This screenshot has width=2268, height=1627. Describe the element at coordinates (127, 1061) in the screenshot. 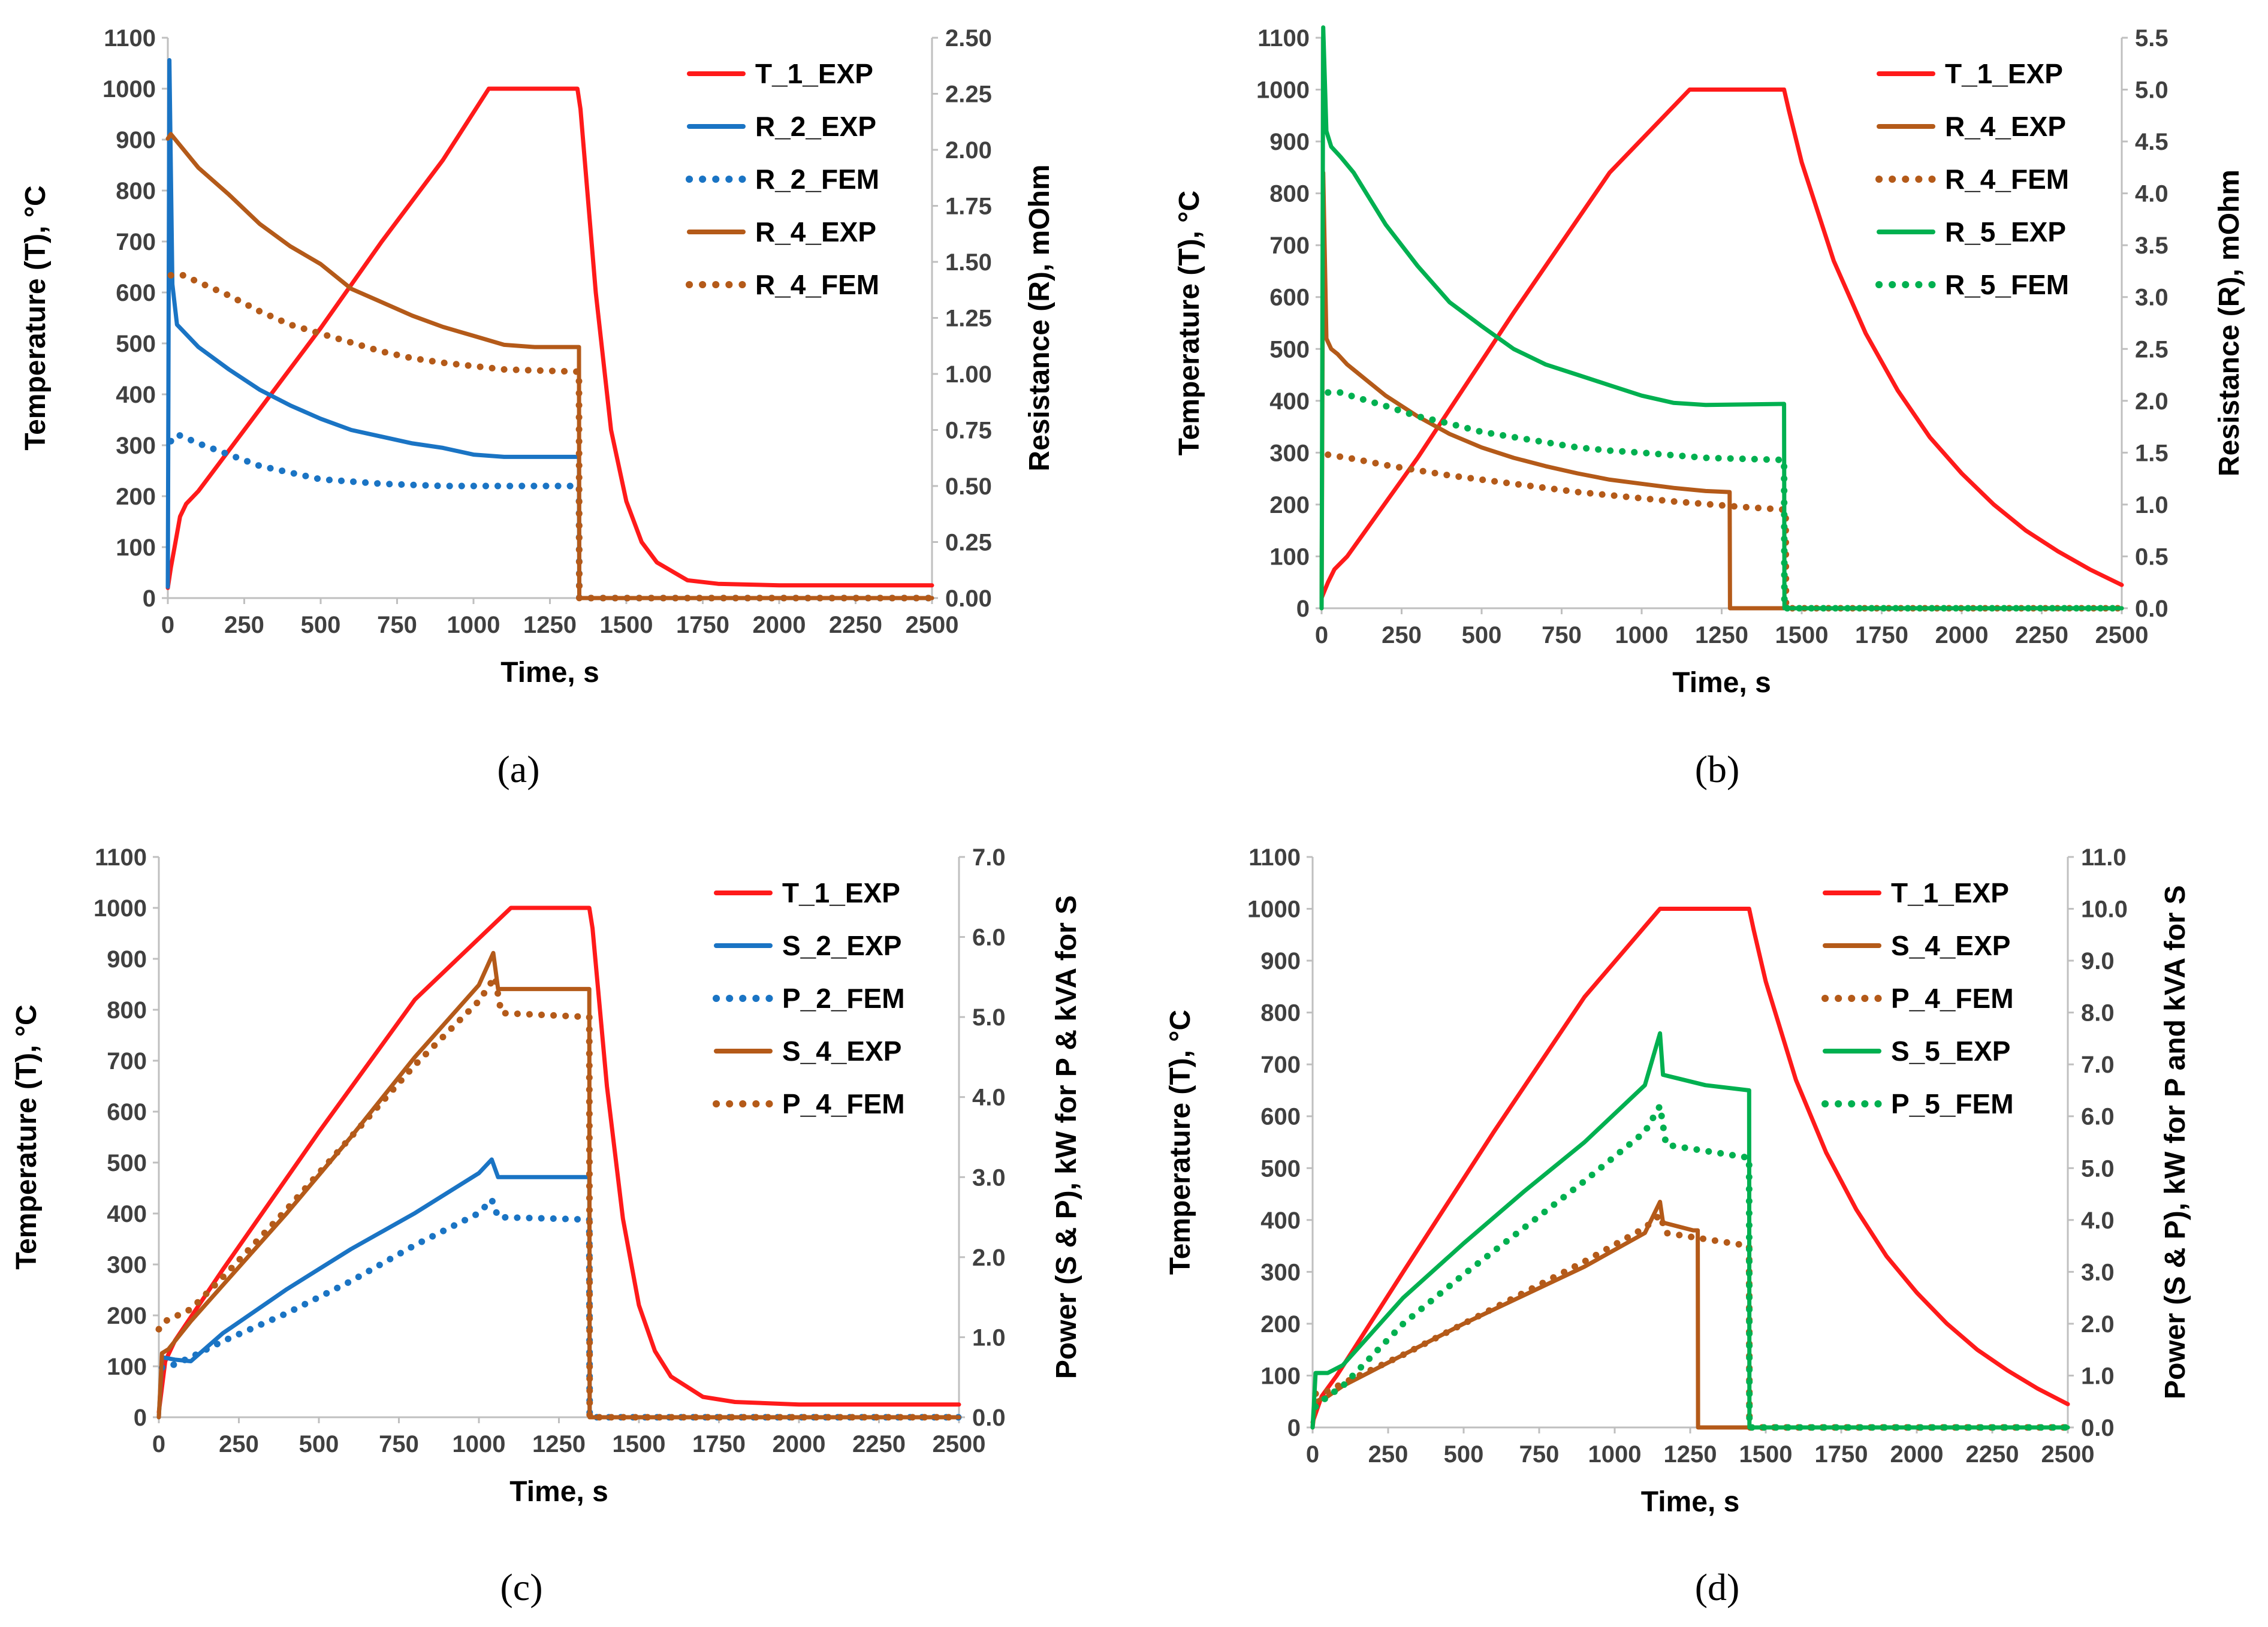

I see `y-tick-label: 700` at that location.